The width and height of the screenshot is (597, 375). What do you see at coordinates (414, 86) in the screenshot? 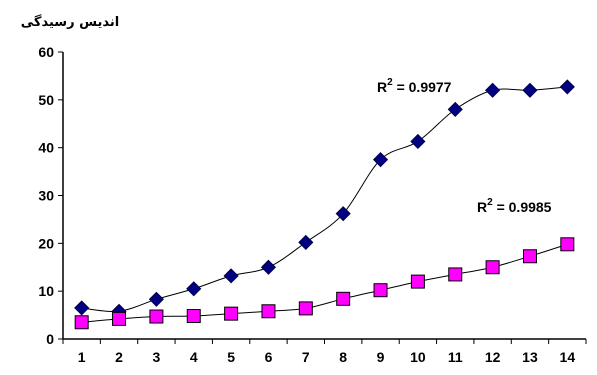
I see `r2-label: R2 = 0.9977` at bounding box center [414, 86].